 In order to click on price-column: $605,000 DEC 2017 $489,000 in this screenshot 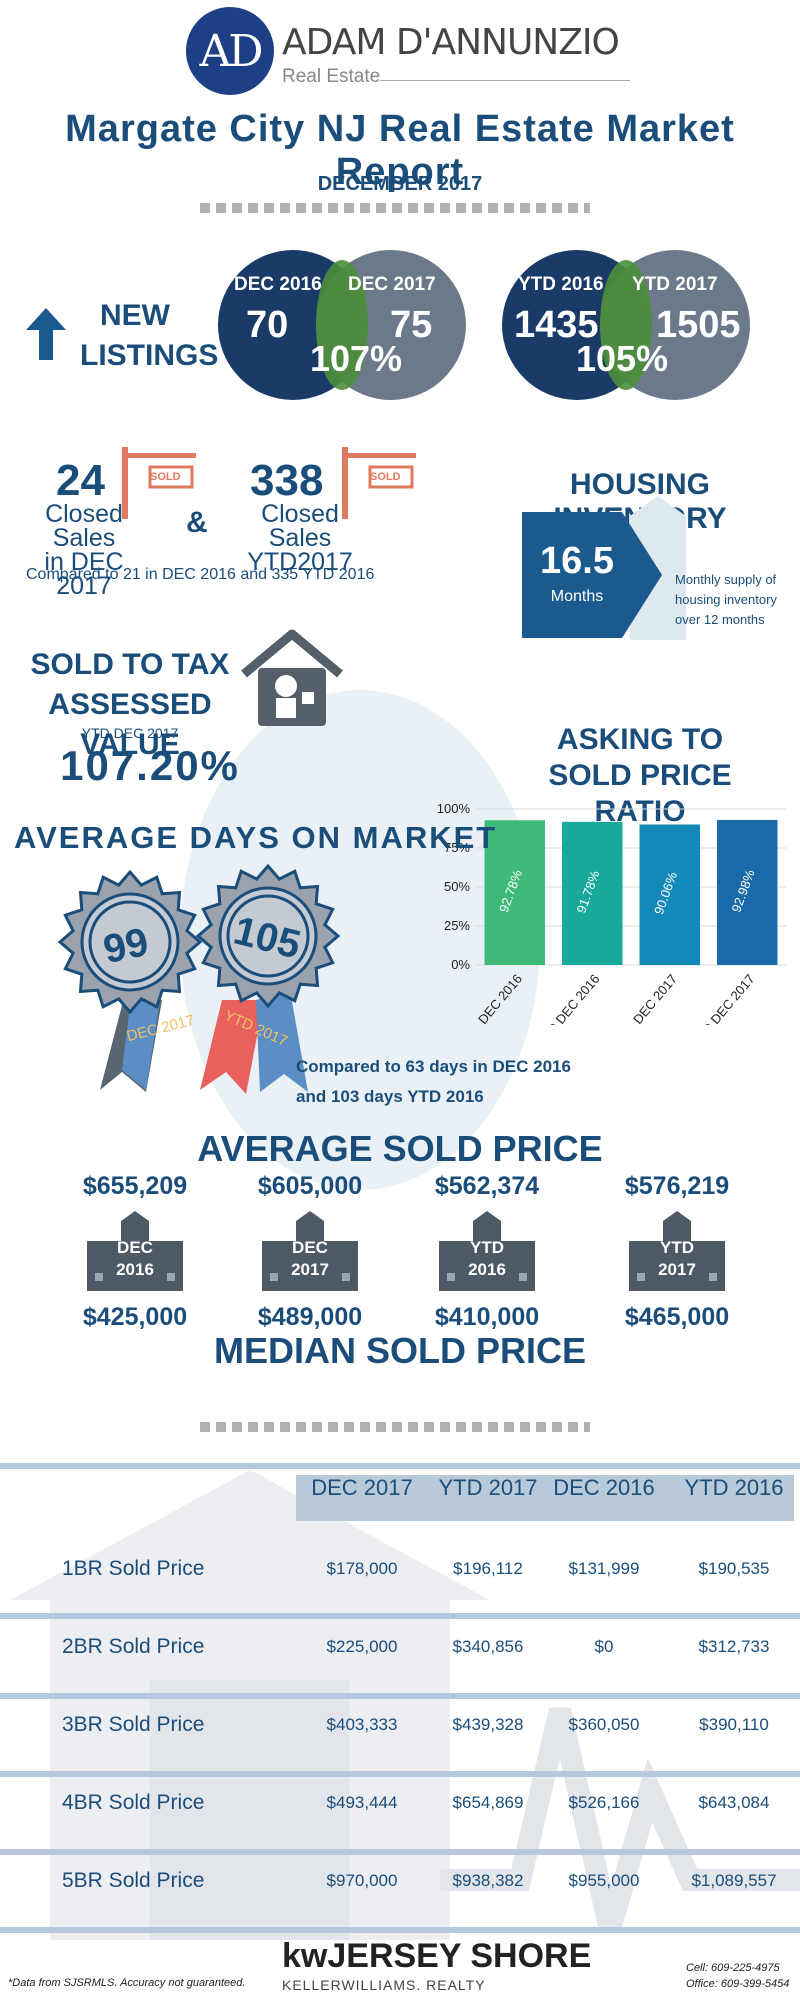, I will do `click(310, 1252)`.